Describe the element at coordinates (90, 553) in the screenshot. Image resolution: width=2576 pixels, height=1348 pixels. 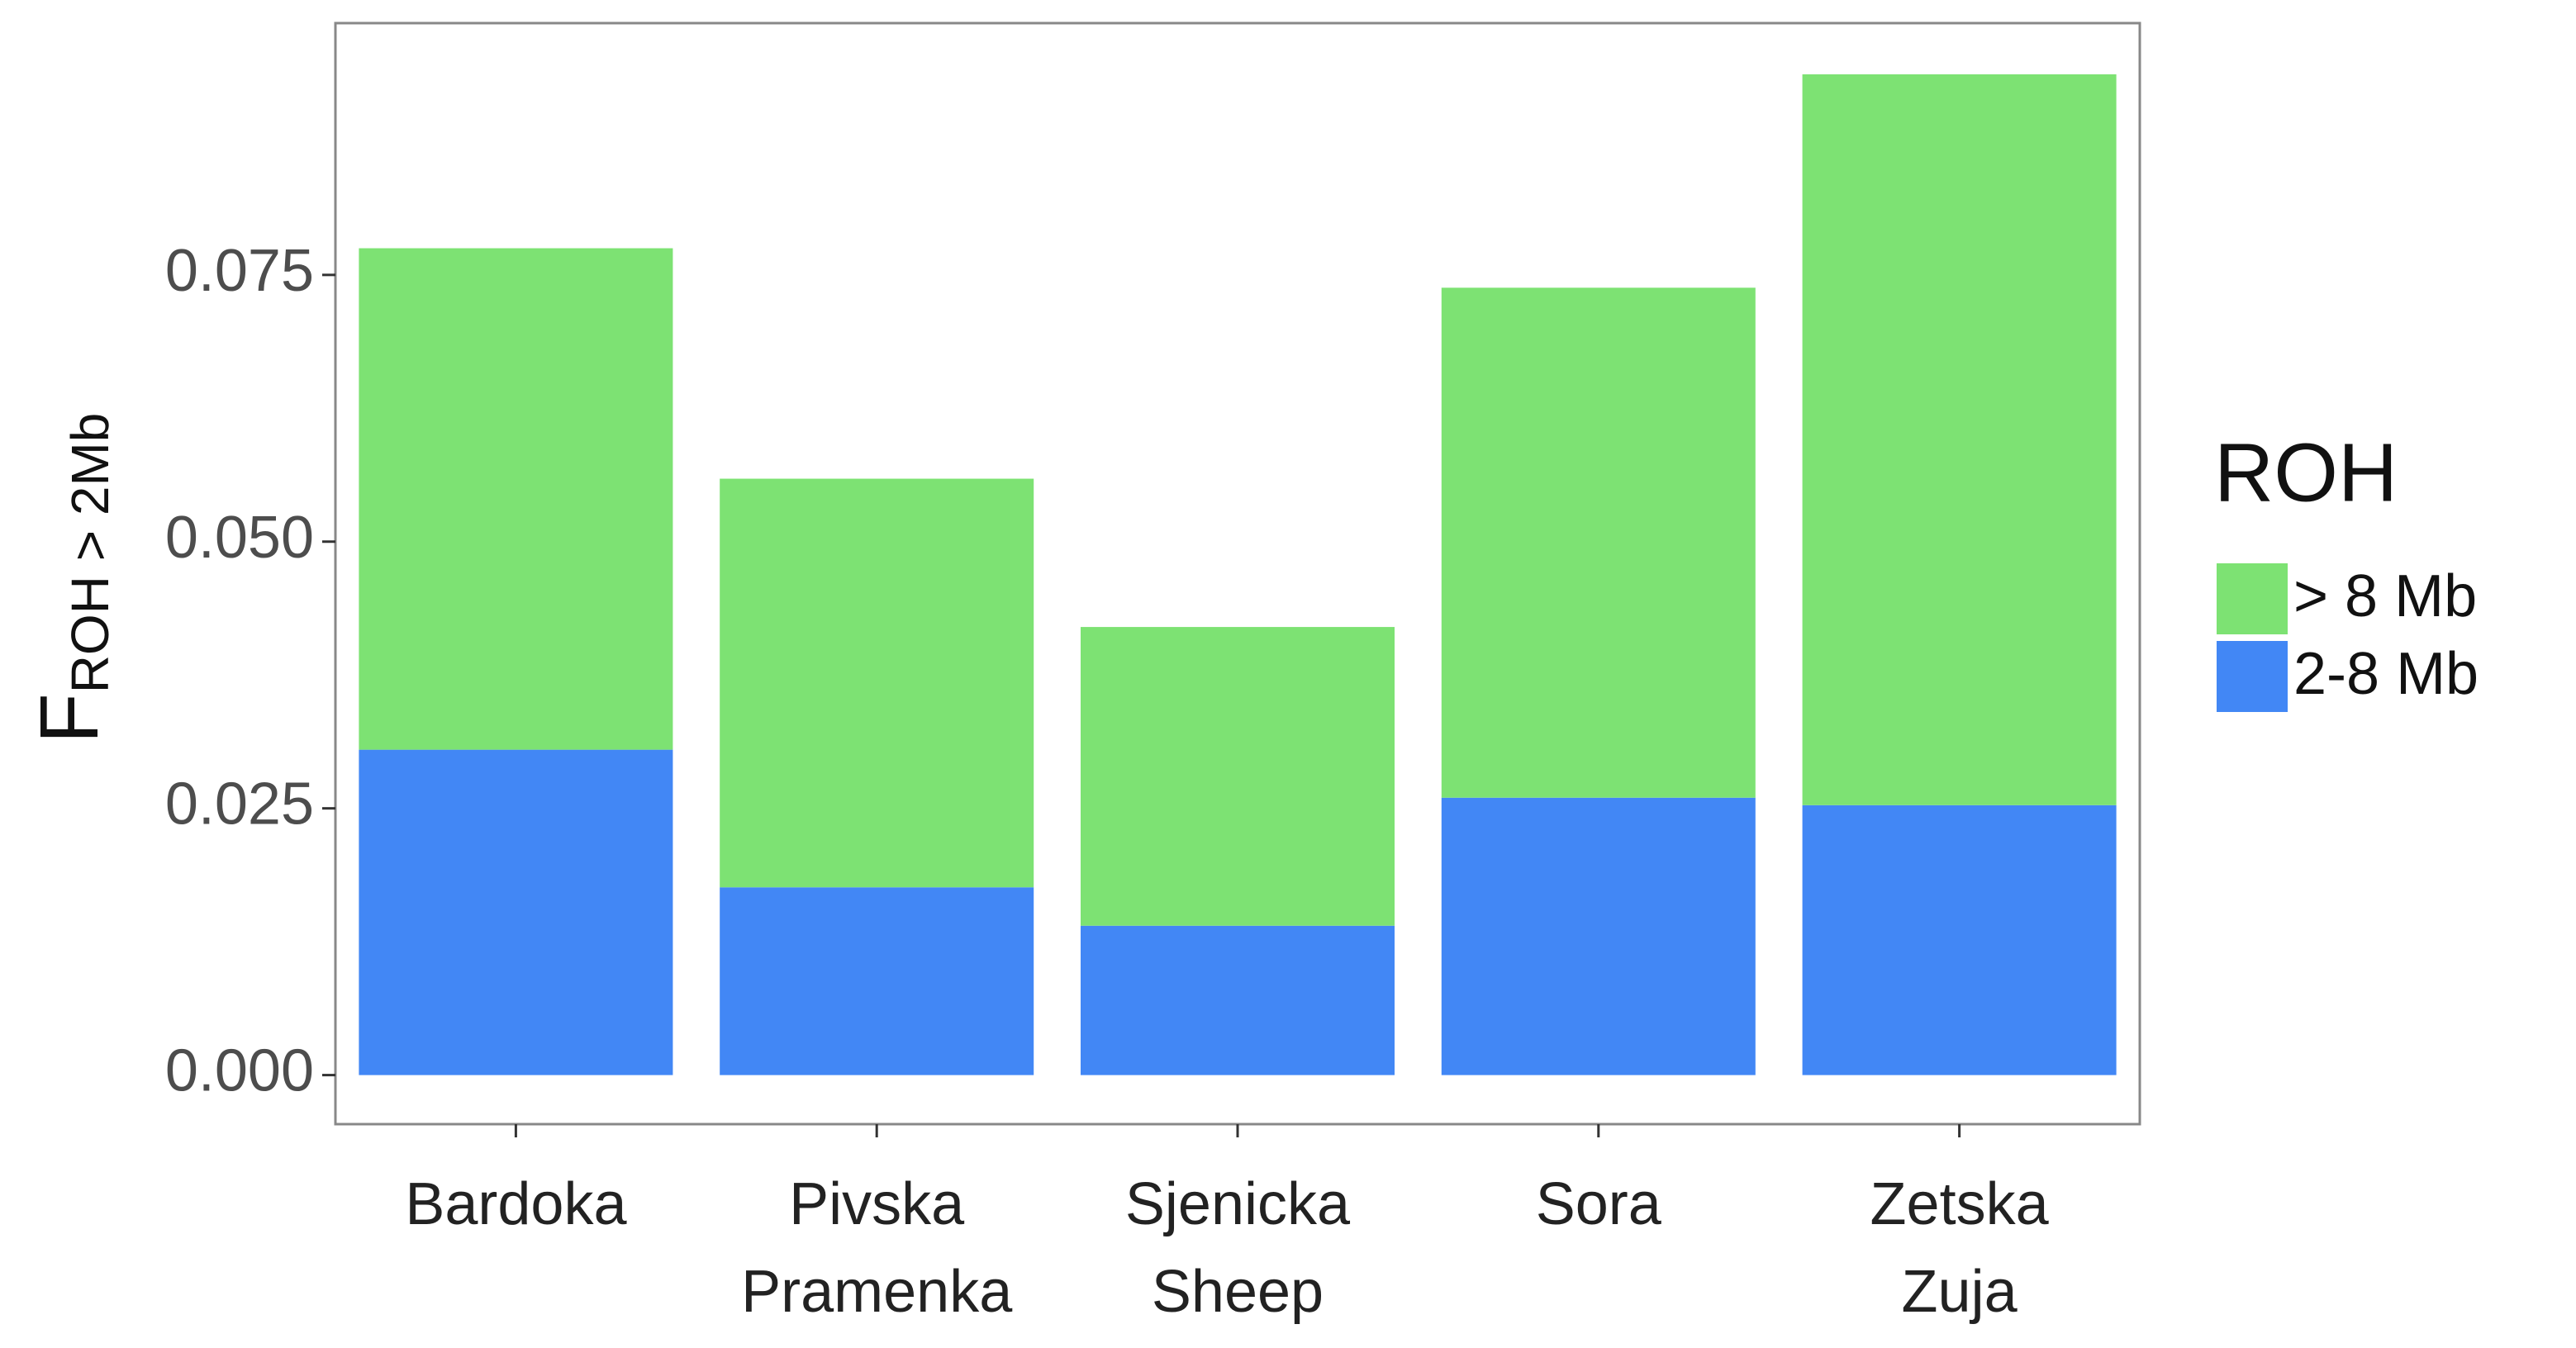
I see `y-label-subscript: ROH > 2Mb` at that location.